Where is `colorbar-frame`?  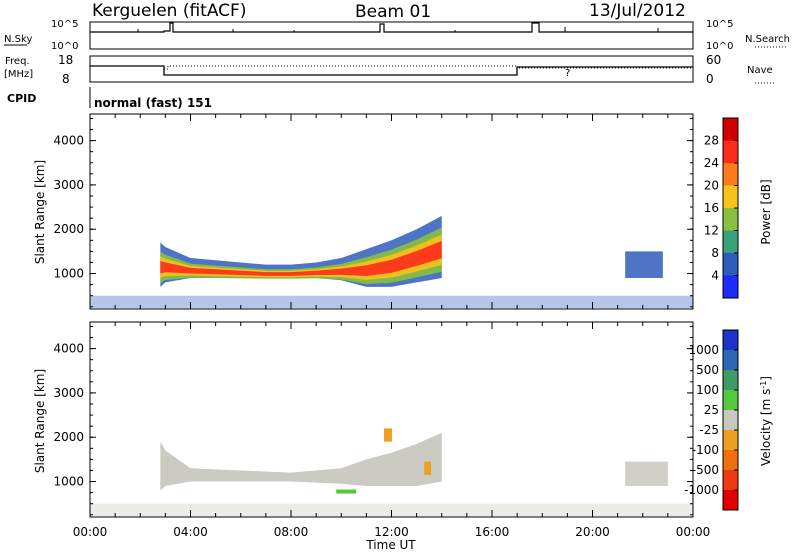
colorbar-frame is located at coordinates (730, 420).